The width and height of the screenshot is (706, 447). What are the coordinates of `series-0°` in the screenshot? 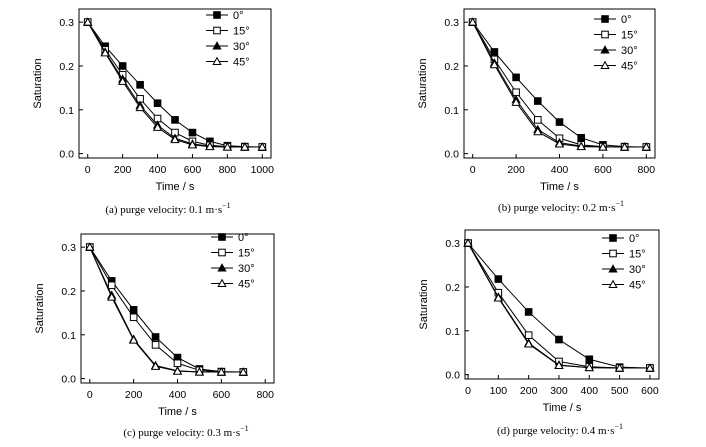 It's located at (166, 309).